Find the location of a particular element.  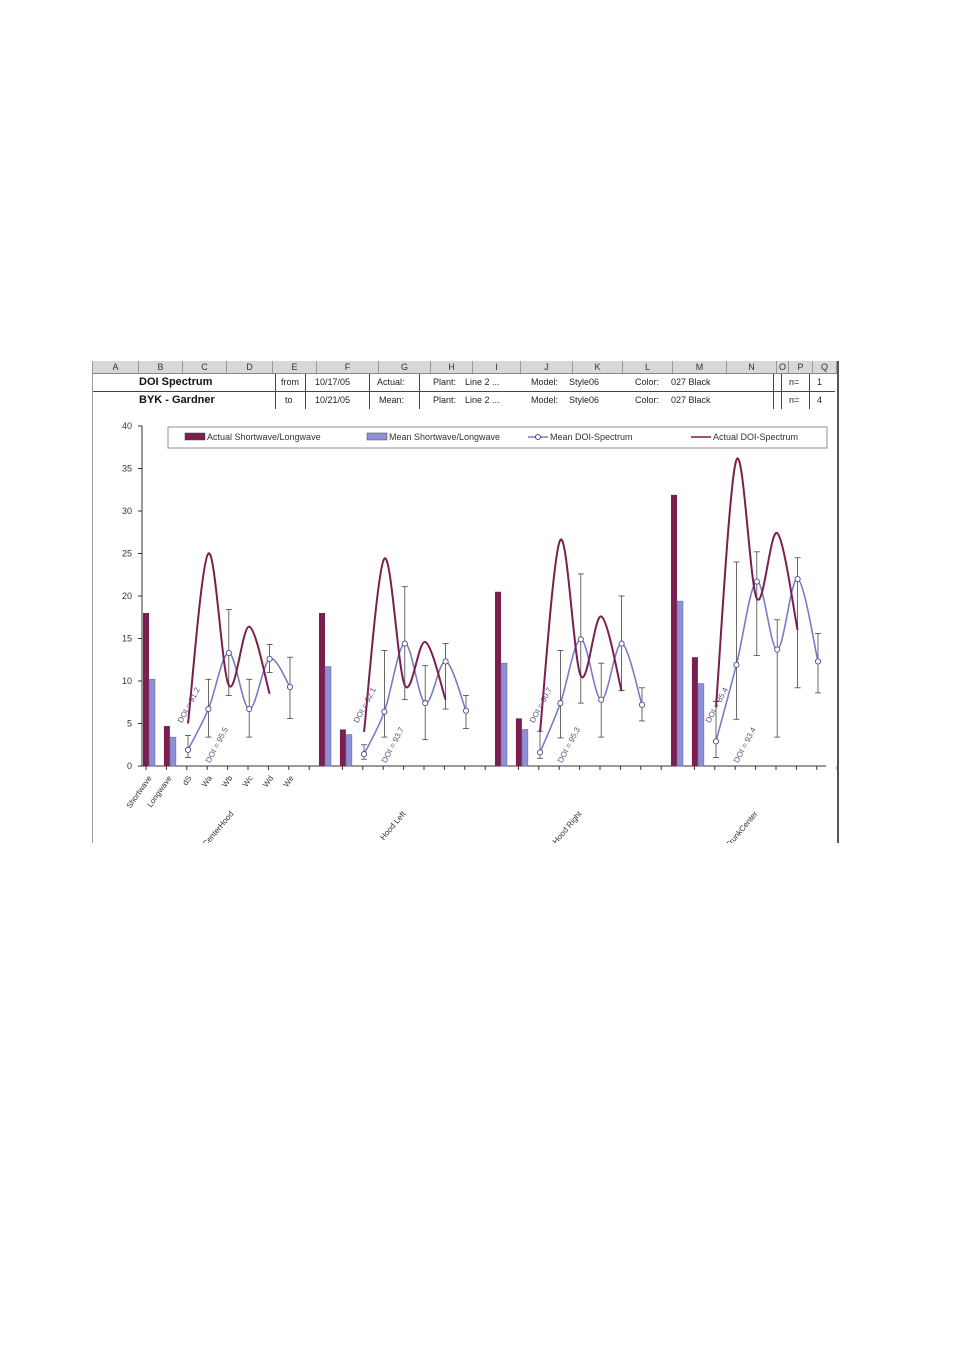

legend-label: Mean DOI-Spectrum is located at coordinates (591, 437).